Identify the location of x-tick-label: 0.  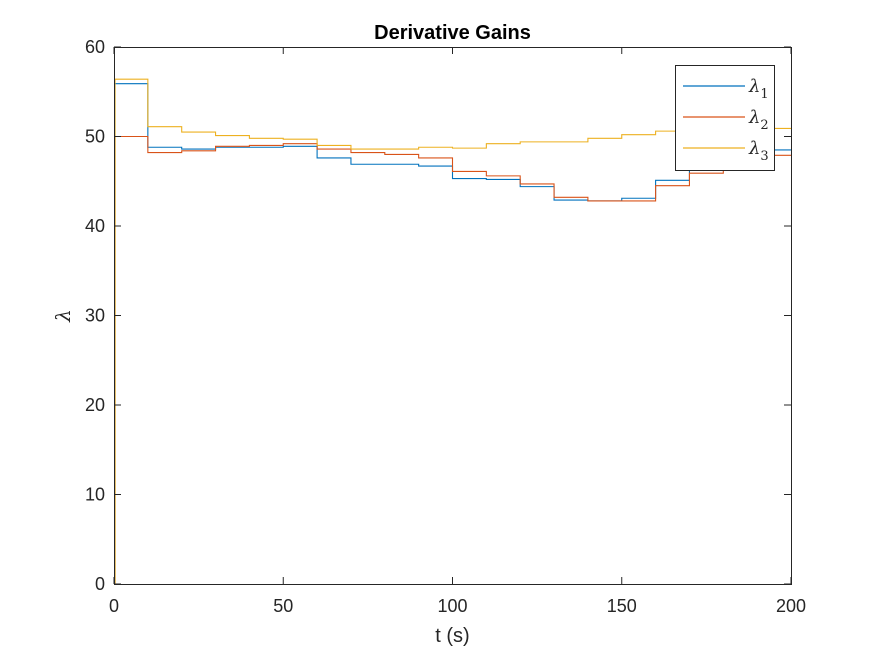
(114, 606).